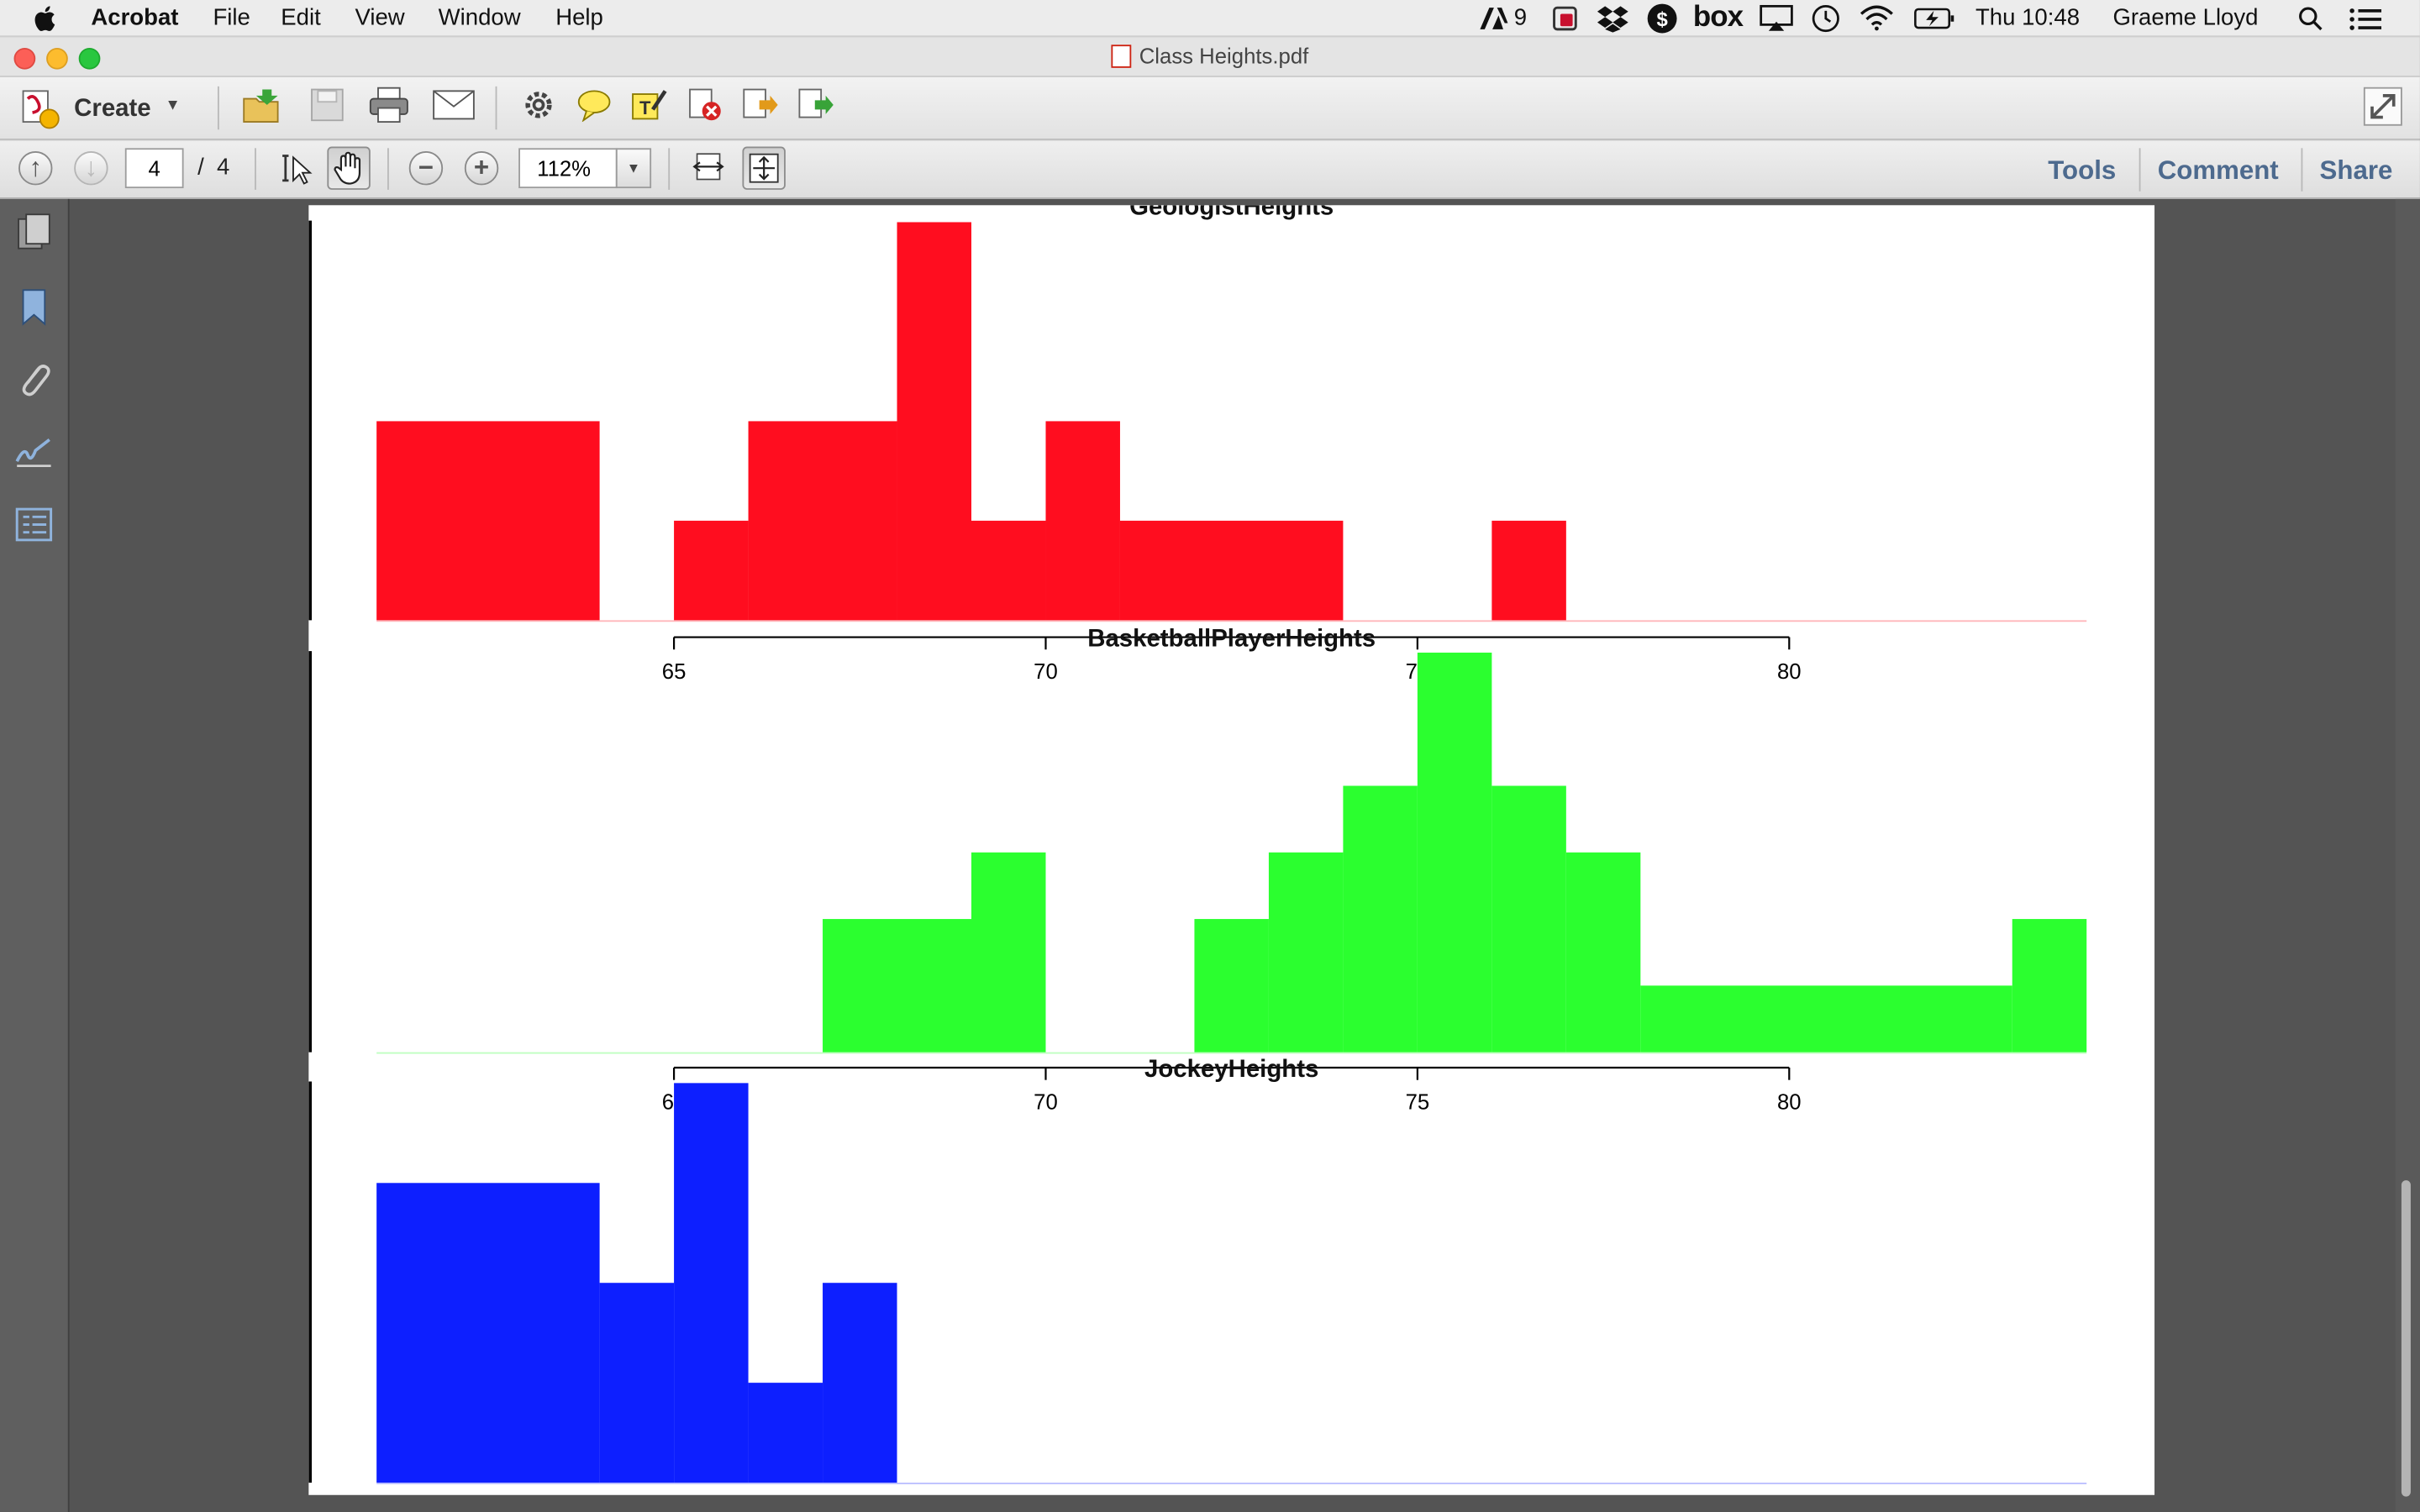 The height and width of the screenshot is (1512, 2420). I want to click on spotlight-icon, so click(2310, 18).